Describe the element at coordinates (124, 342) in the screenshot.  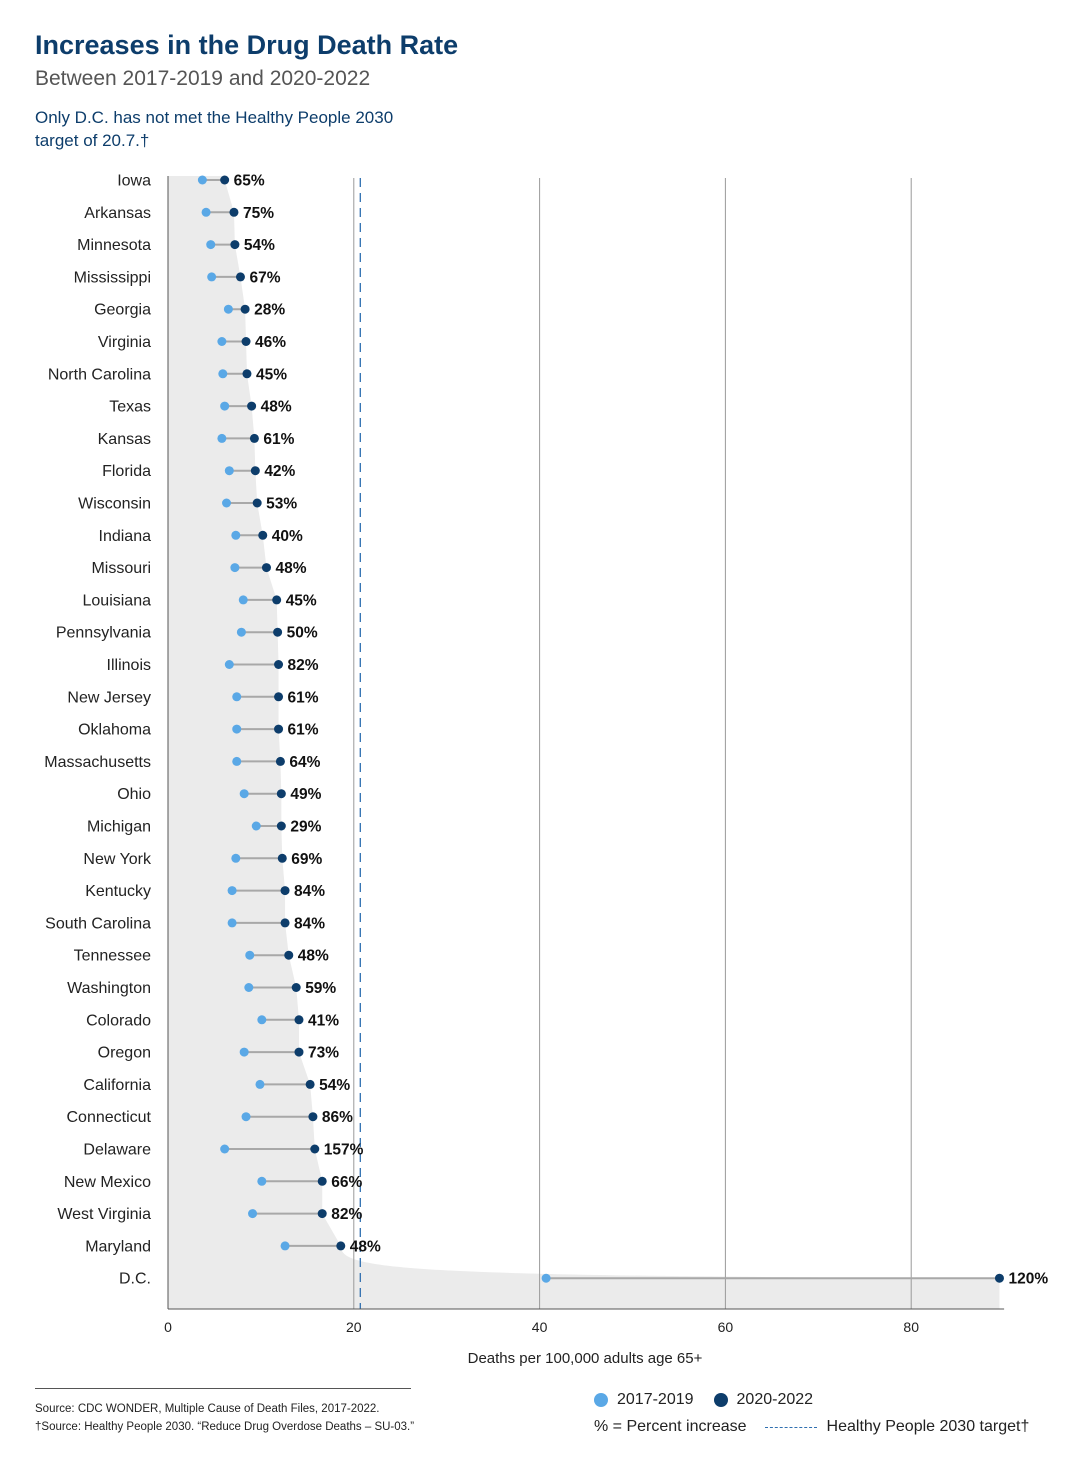
I see `state-label-virginia: Virginia` at that location.